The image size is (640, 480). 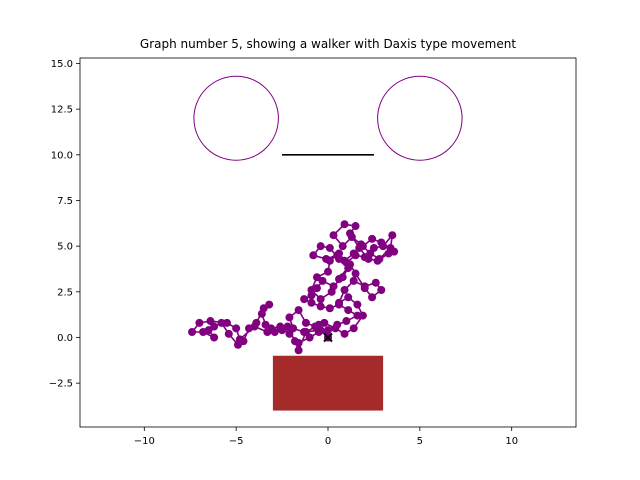 What do you see at coordinates (65, 292) in the screenshot?
I see `y-tick-label: 2.5` at bounding box center [65, 292].